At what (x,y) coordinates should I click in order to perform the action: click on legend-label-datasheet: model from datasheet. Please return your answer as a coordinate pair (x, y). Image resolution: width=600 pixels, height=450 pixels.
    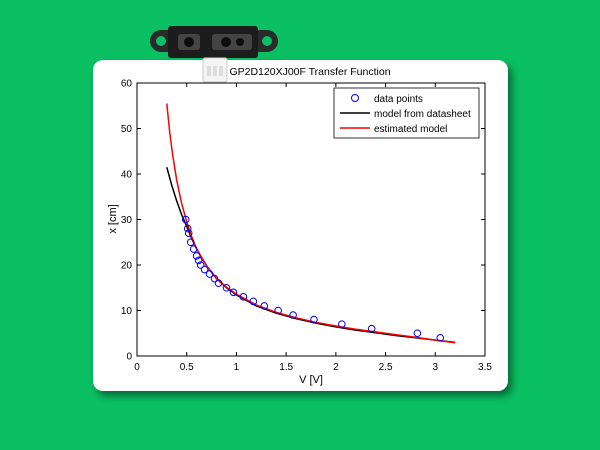
    Looking at the image, I should click on (422, 114).